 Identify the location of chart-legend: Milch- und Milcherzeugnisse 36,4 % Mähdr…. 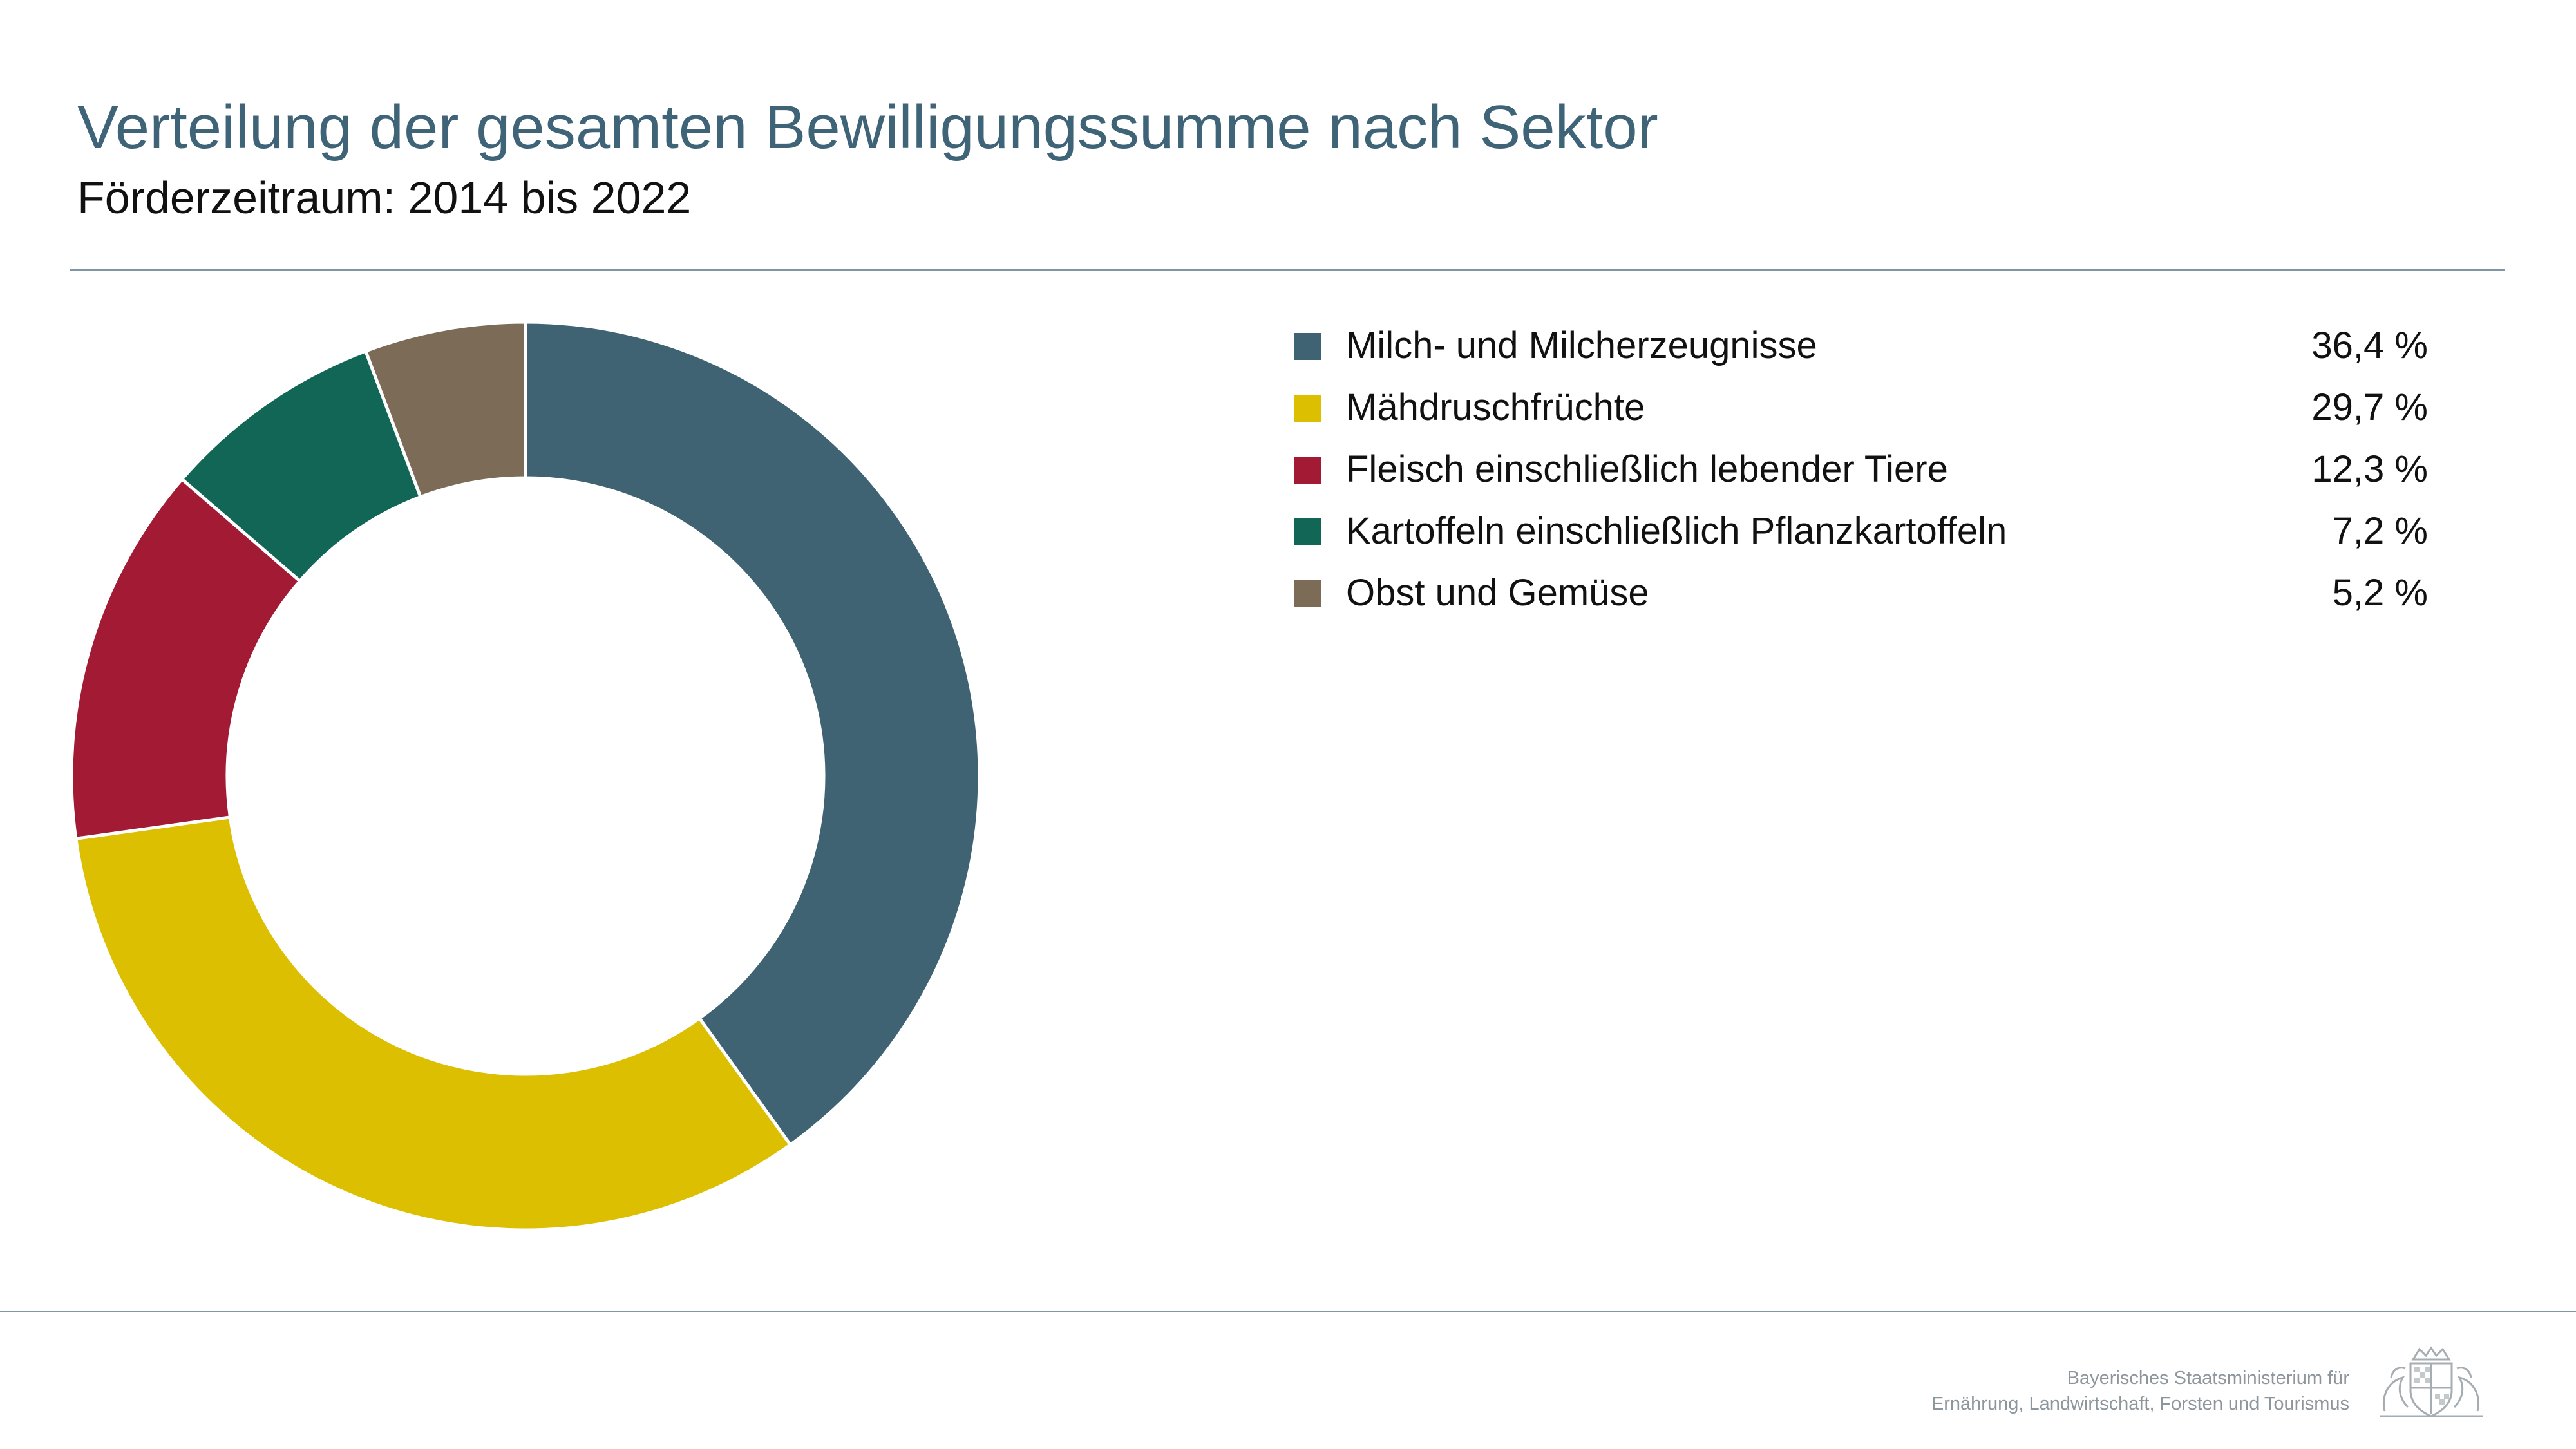
(1861, 474).